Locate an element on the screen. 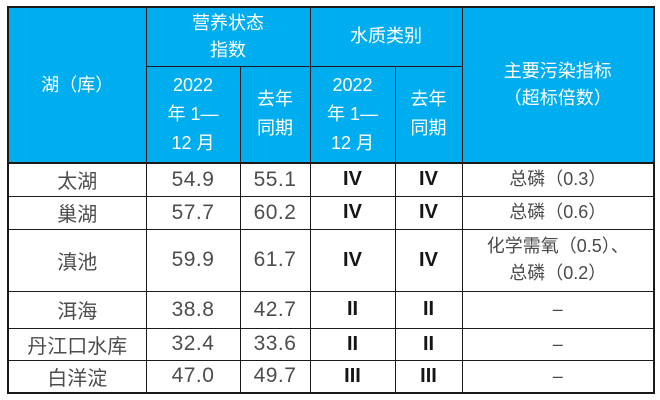 This screenshot has height=400, width=660. table-row-chaohu: 巢湖 57.7 60.2 IV IV 总磷（0.6） is located at coordinates (331, 212).